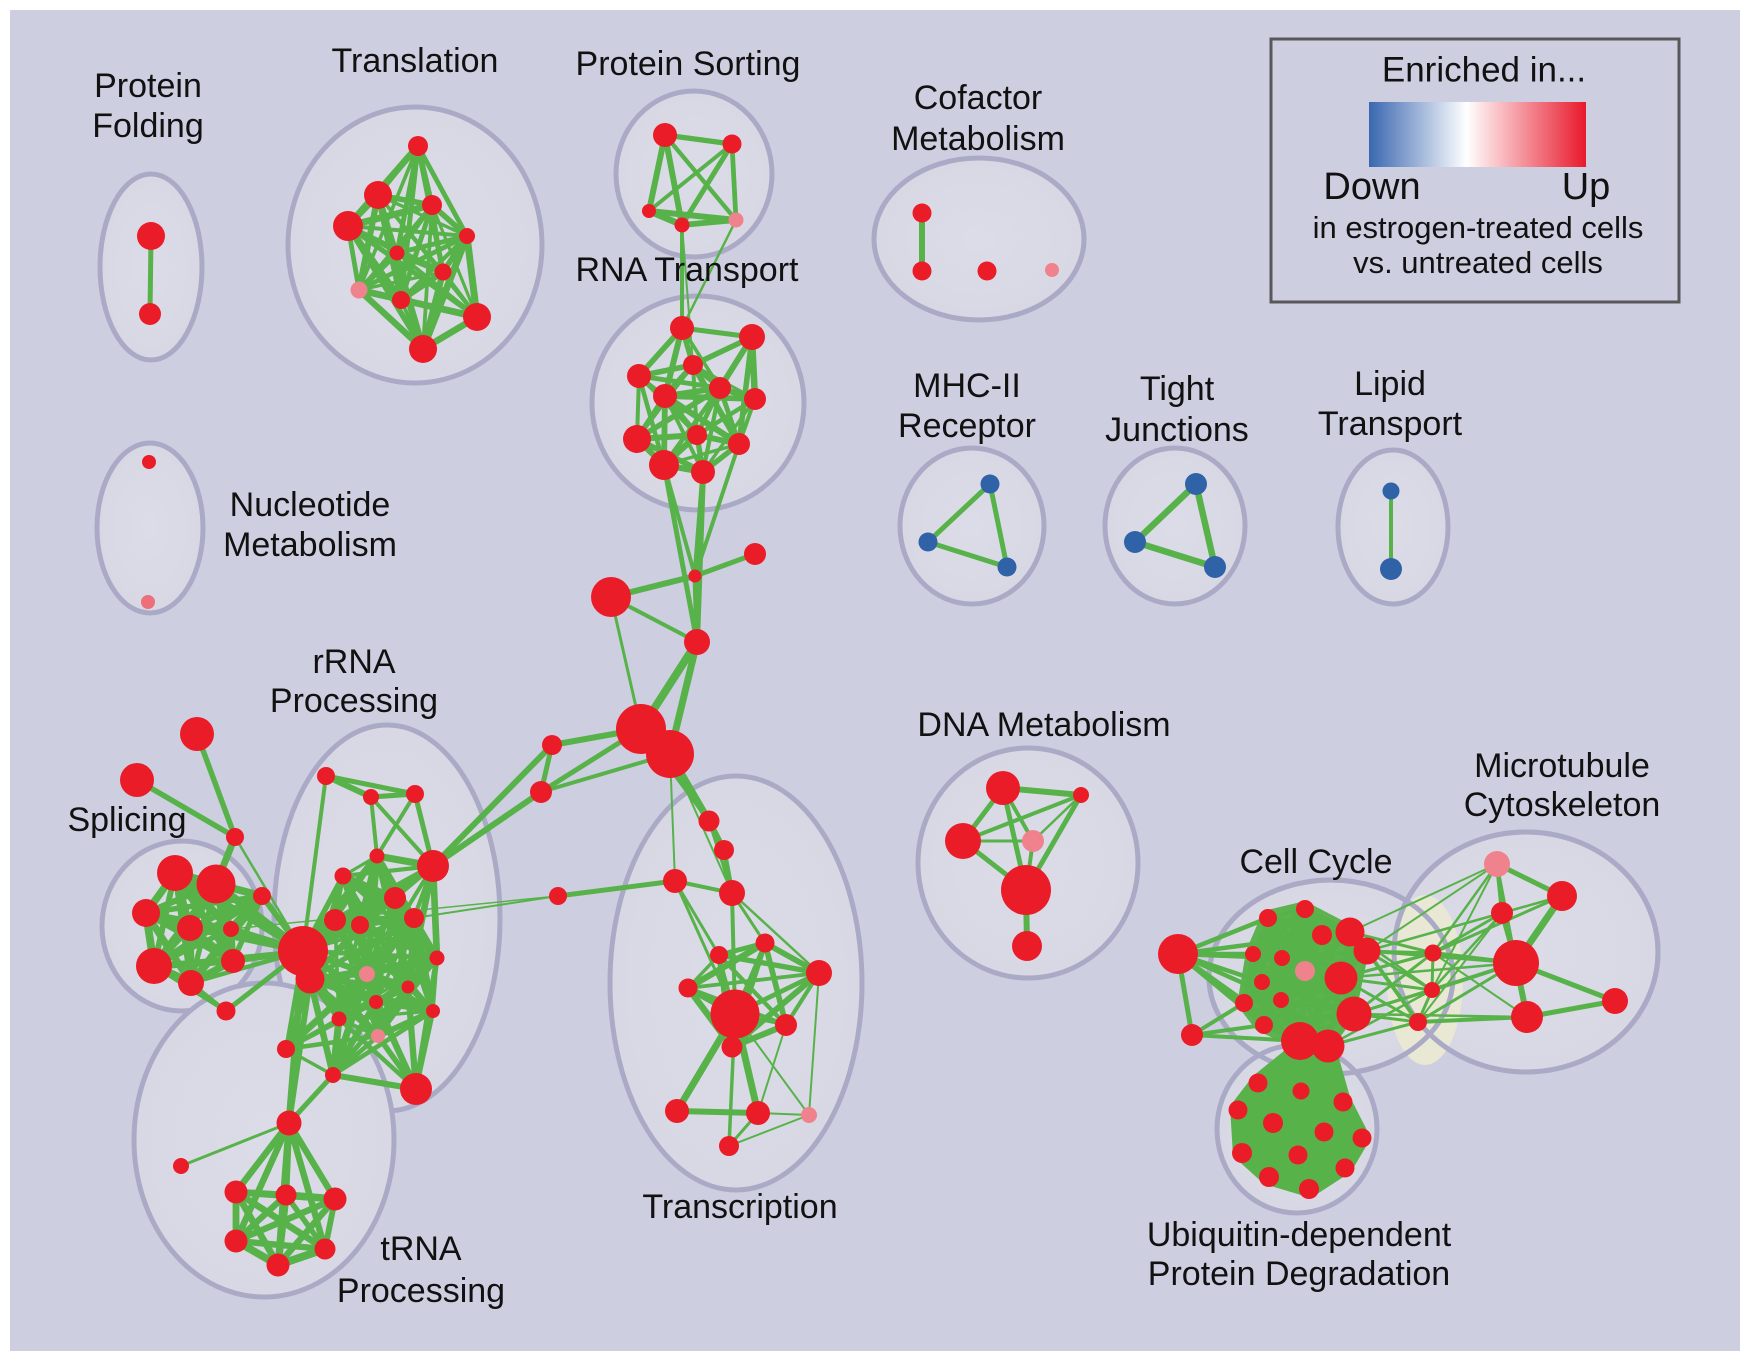 Image resolution: width=1750 pixels, height=1365 pixels. What do you see at coordinates (1562, 805) in the screenshot?
I see `svg-text: Cytoskeleton` at bounding box center [1562, 805].